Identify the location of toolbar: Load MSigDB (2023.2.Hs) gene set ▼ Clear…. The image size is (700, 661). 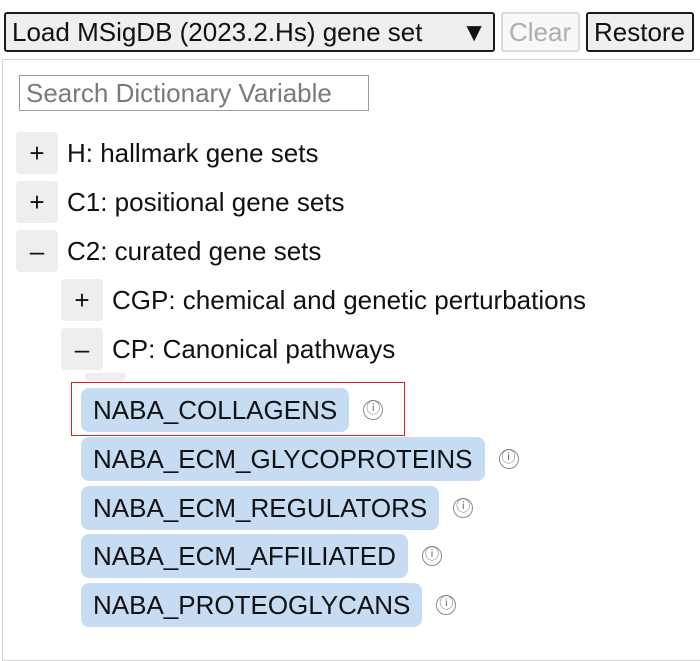
(350, 29).